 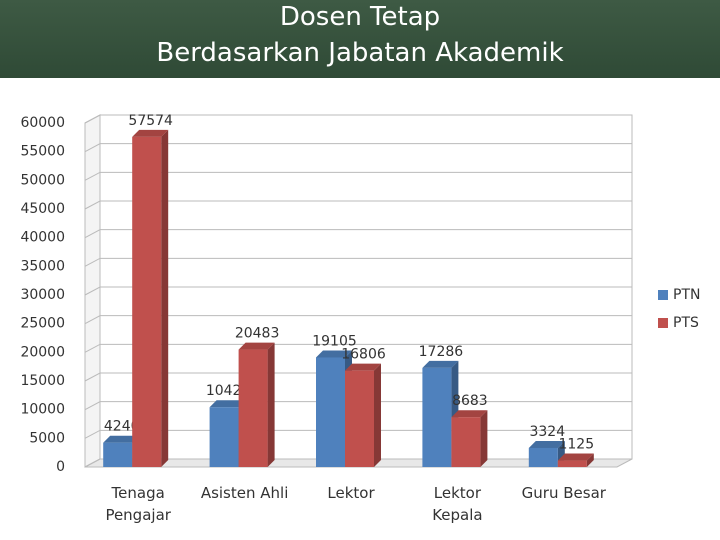 I want to click on x-tick-label: Asisten Ahli, so click(x=244, y=493).